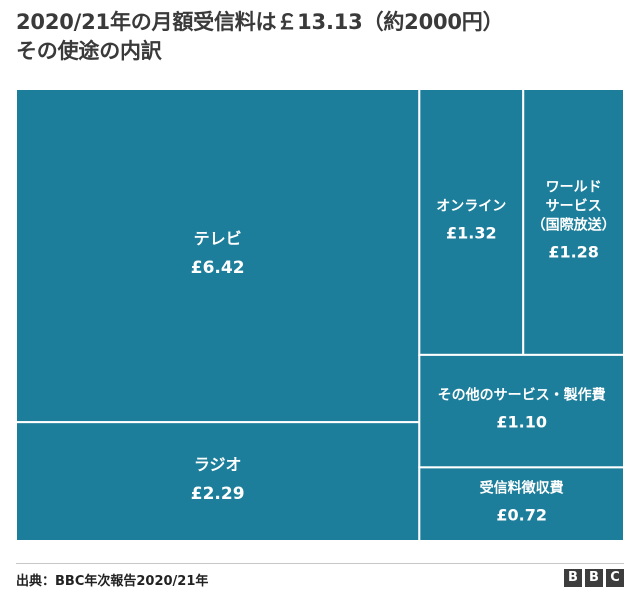  I want to click on title-line-1: 2020/21年の月額受信料は￡13.13（約2000円）, so click(260, 22).